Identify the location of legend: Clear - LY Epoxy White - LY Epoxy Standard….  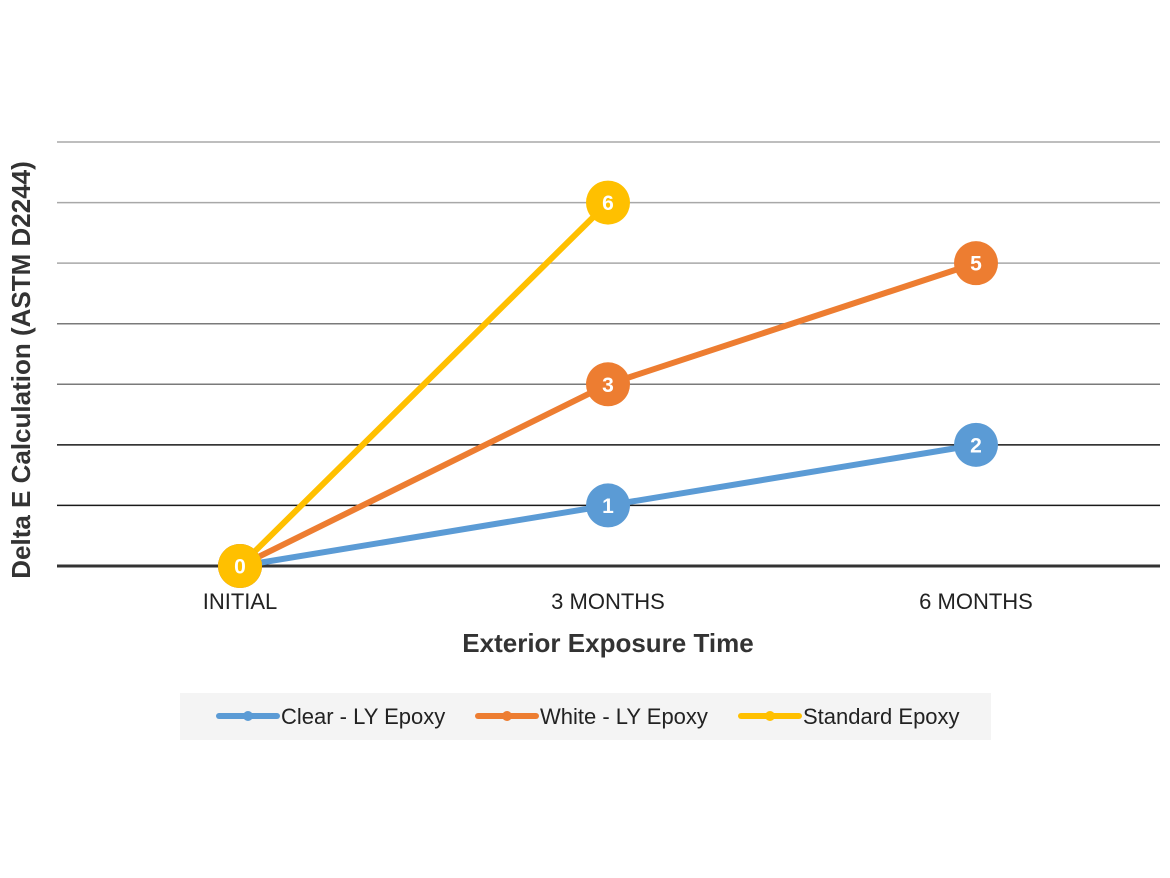
(585, 716).